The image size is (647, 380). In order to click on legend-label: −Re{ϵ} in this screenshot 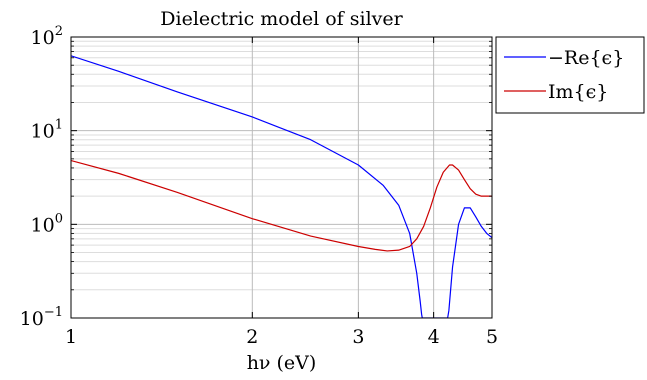, I will do `click(586, 58)`.